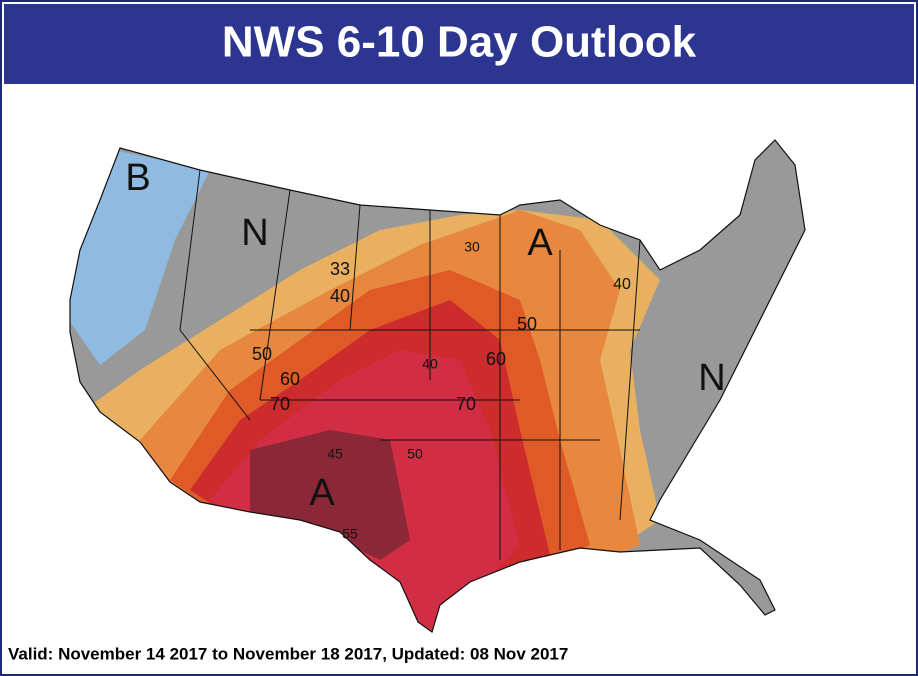 The width and height of the screenshot is (918, 676). What do you see at coordinates (137, 178) in the screenshot?
I see `map-label: B` at bounding box center [137, 178].